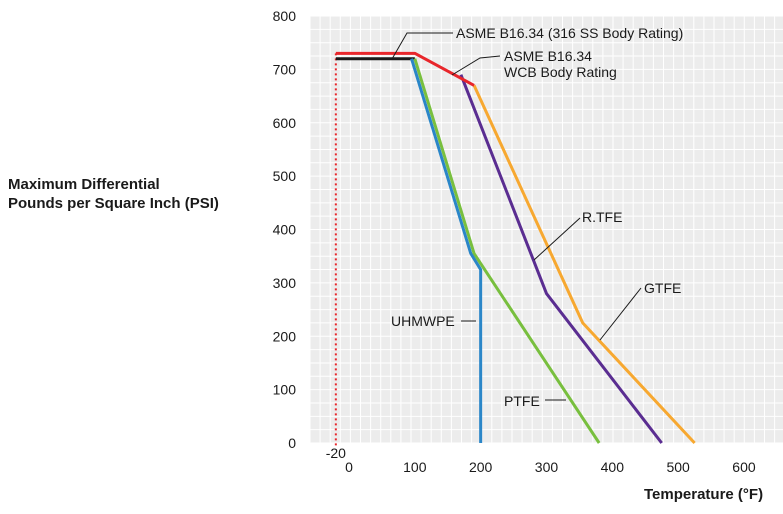 The height and width of the screenshot is (514, 783). I want to click on x-tick-label: 300, so click(547, 467).